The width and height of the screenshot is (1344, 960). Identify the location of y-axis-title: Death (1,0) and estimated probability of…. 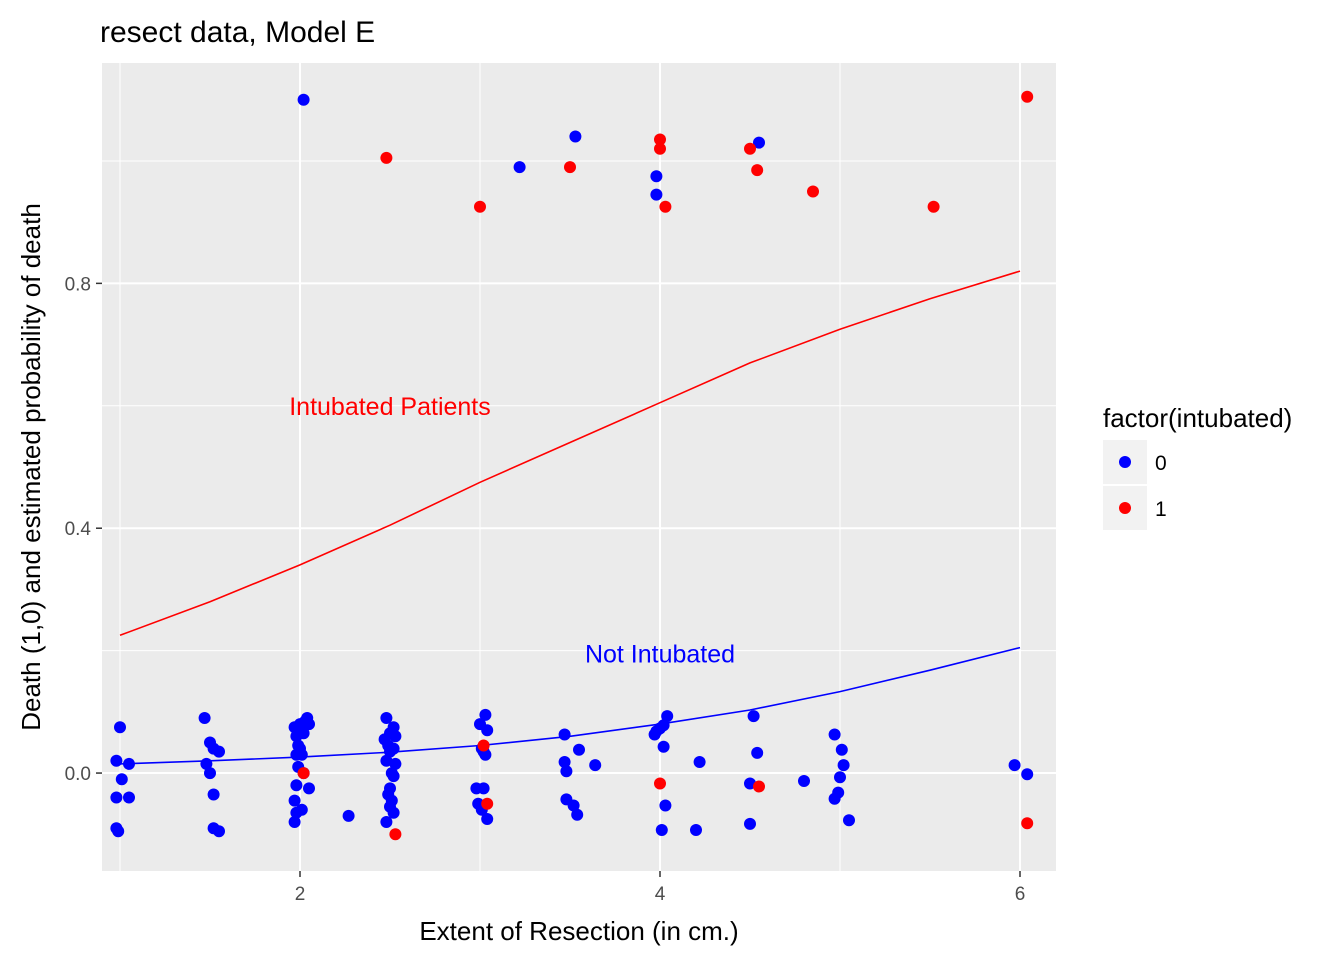
(31, 467).